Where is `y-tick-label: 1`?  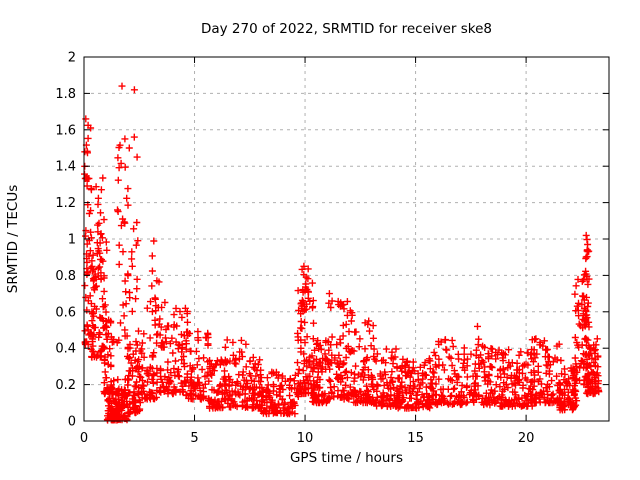
y-tick-label: 1 is located at coordinates (72, 240).